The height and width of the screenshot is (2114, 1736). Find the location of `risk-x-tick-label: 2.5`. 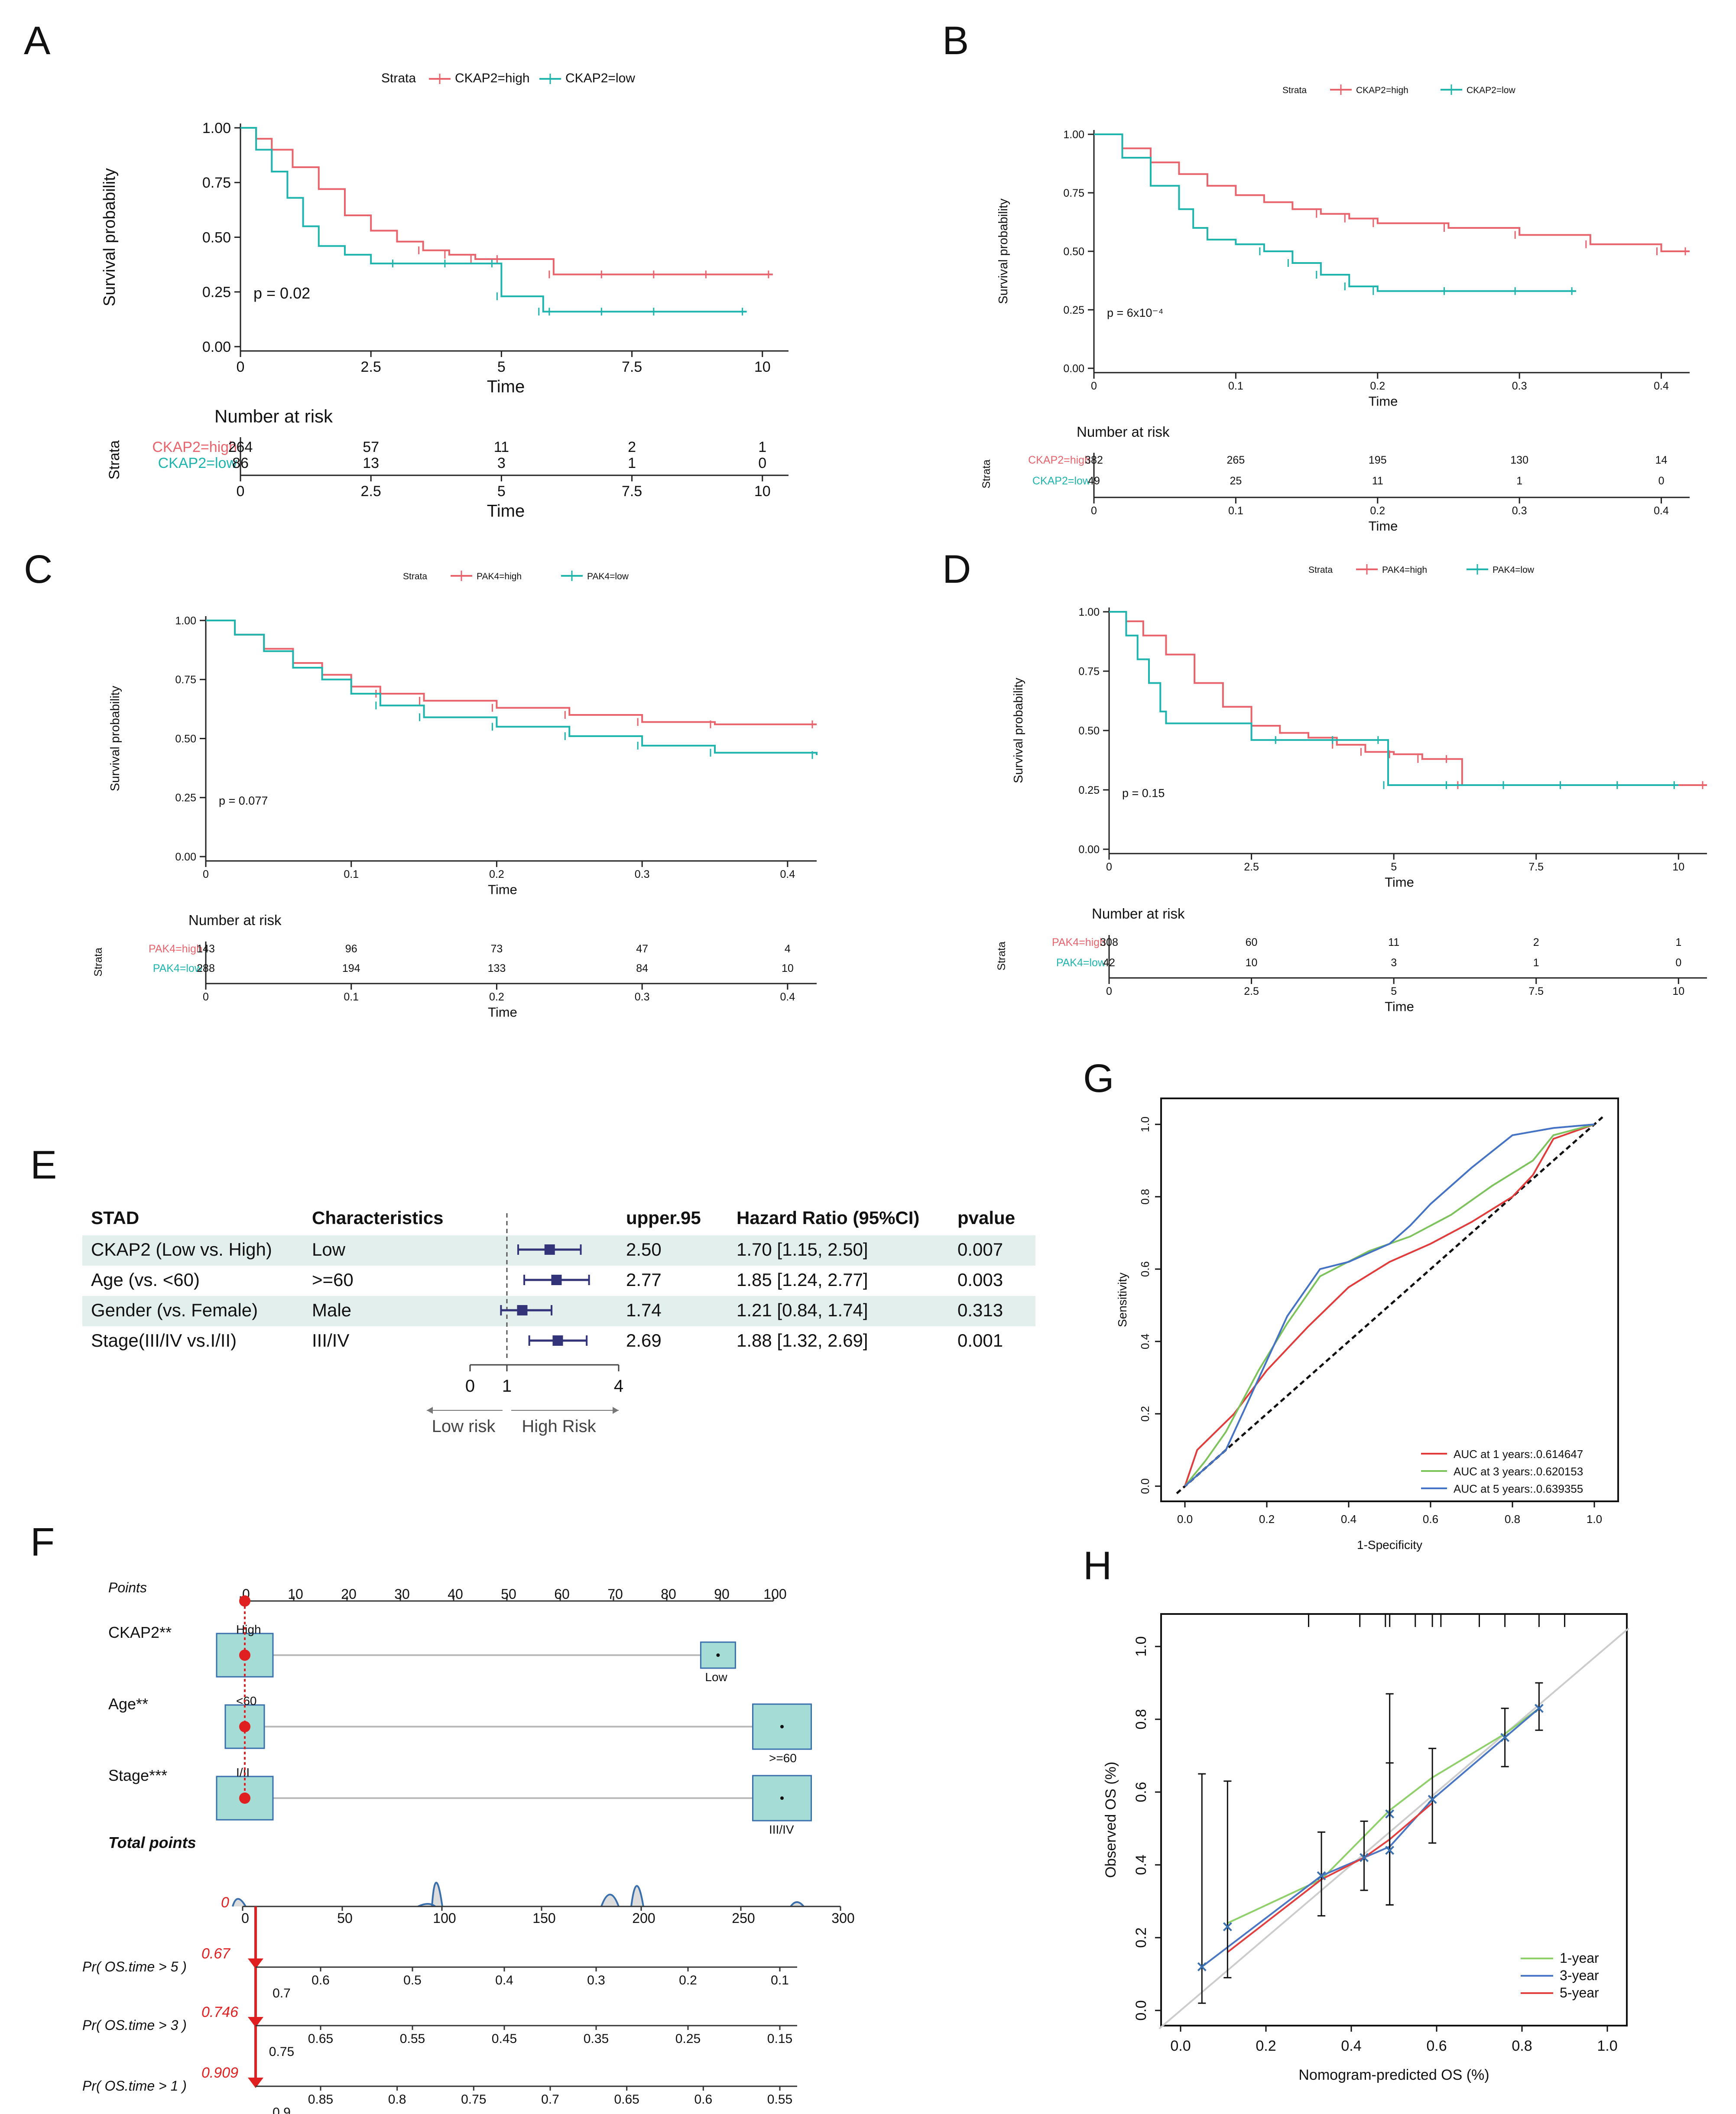

risk-x-tick-label: 2.5 is located at coordinates (371, 491).